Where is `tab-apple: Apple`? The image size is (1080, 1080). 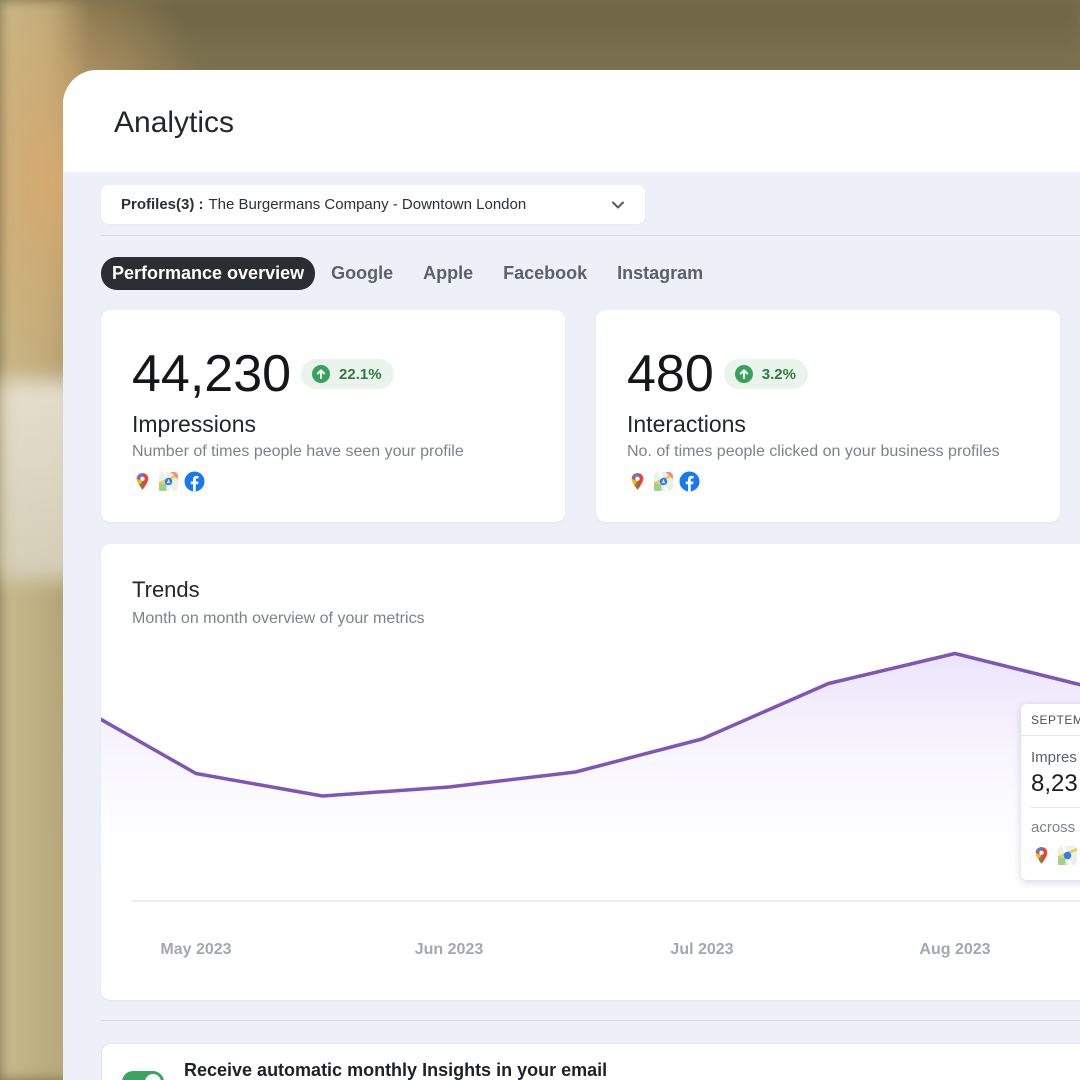
tab-apple: Apple is located at coordinates (448, 273).